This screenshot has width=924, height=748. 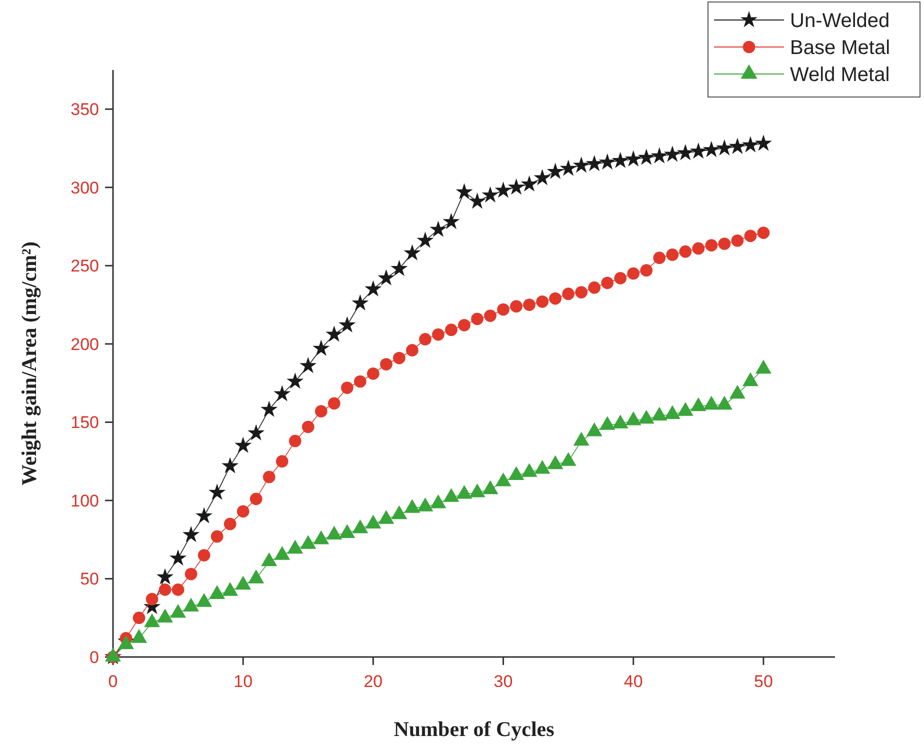 I want to click on y-tick-label: 250, so click(x=84, y=266).